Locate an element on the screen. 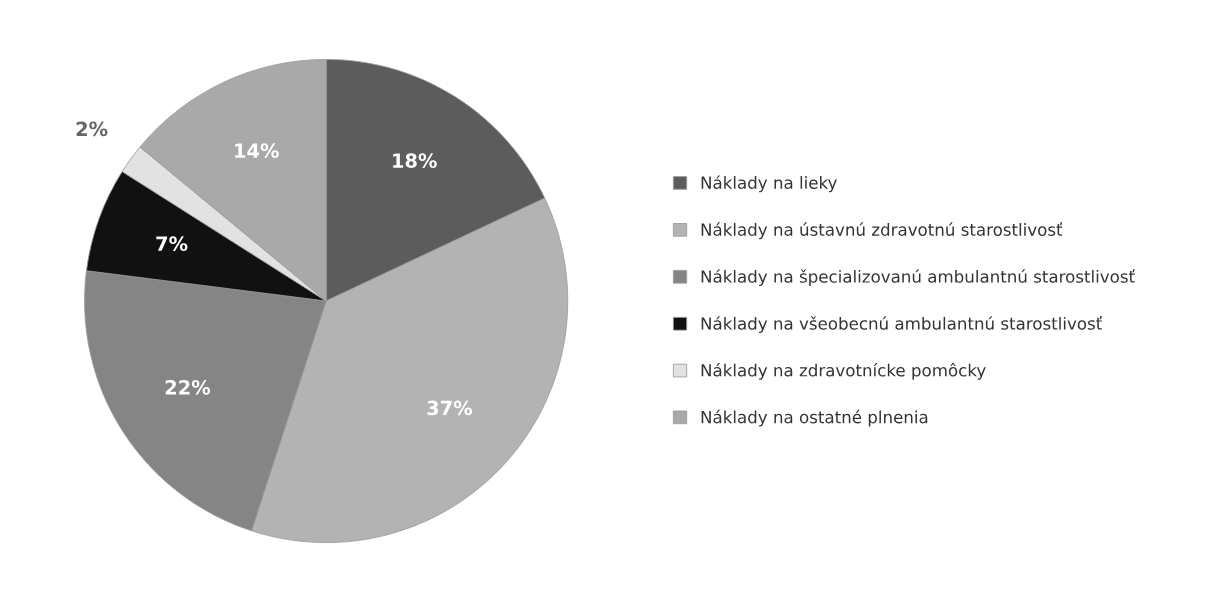 This screenshot has height=602, width=1208. legend-label: Náklady na všeobecnú ambulantnú starostlivosť is located at coordinates (901, 325).